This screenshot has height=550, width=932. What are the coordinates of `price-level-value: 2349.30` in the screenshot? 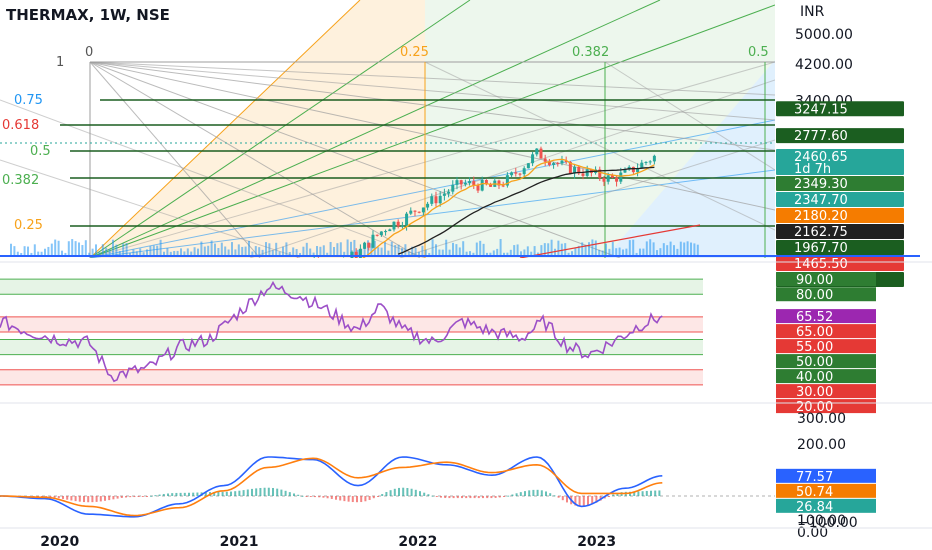 It's located at (821, 184).